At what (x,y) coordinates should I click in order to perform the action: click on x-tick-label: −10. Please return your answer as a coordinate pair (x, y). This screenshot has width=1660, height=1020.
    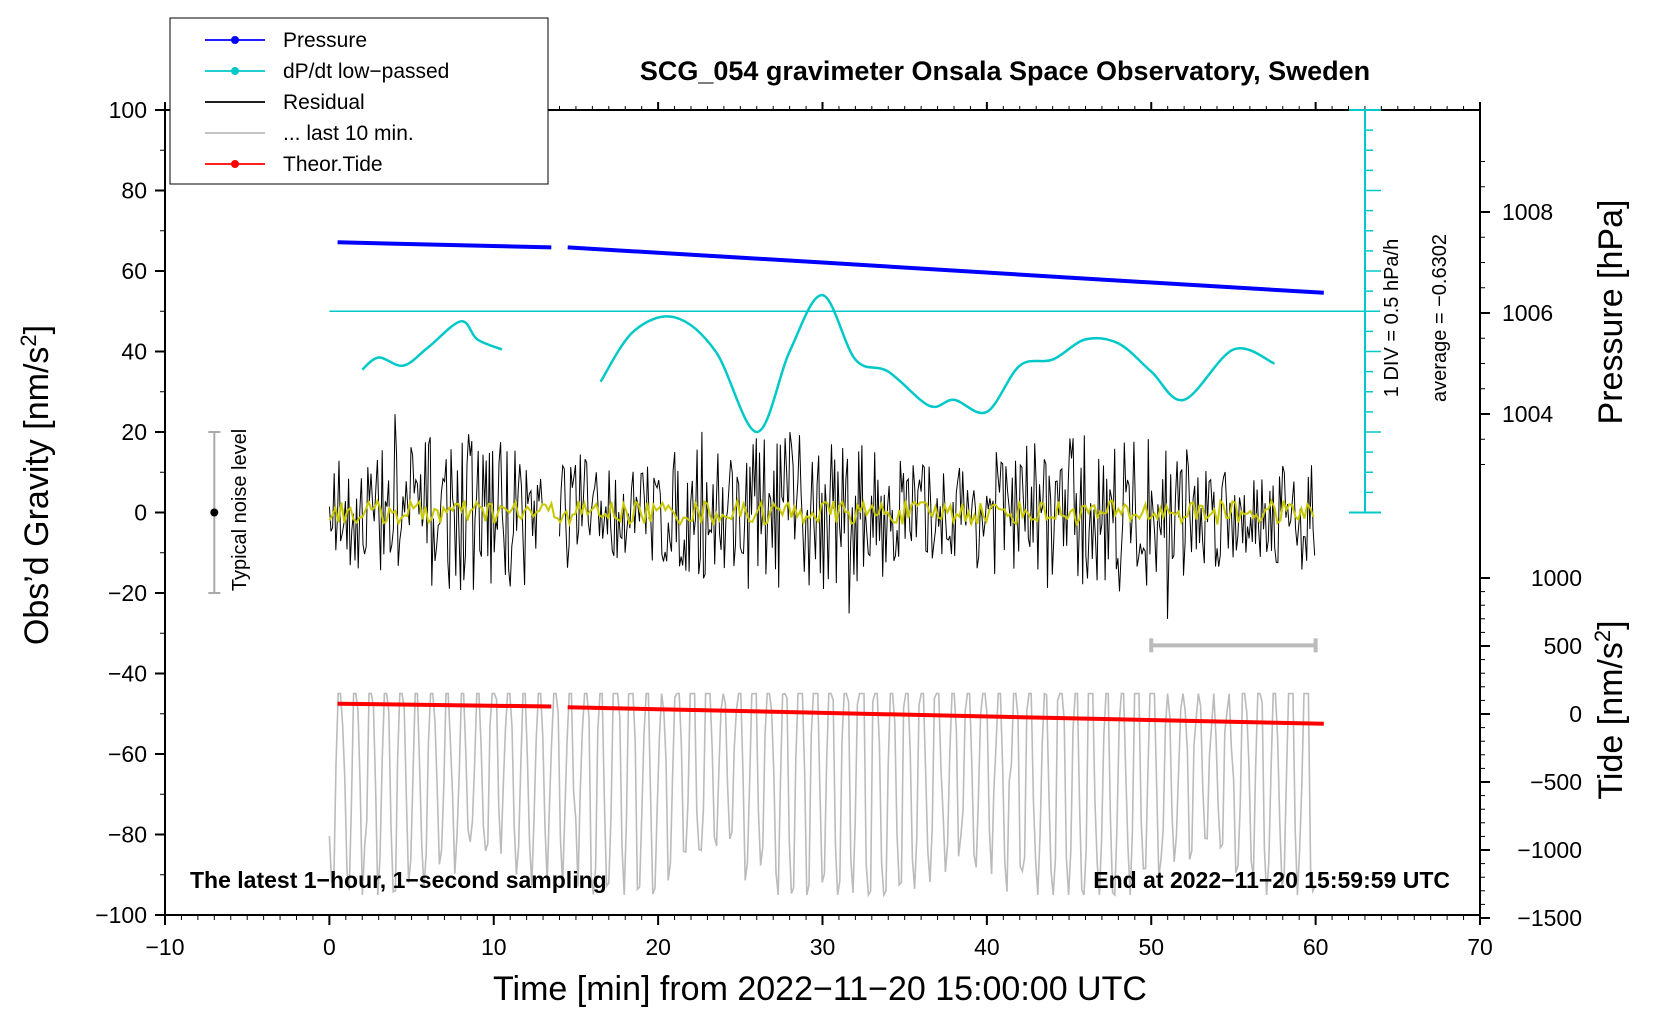
    Looking at the image, I should click on (164, 947).